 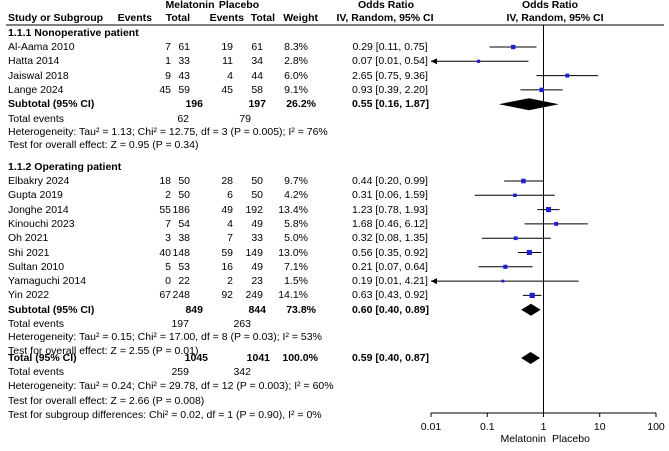 I want to click on study-ci: 0.29 [0.11, 0.75], so click(x=390, y=47).